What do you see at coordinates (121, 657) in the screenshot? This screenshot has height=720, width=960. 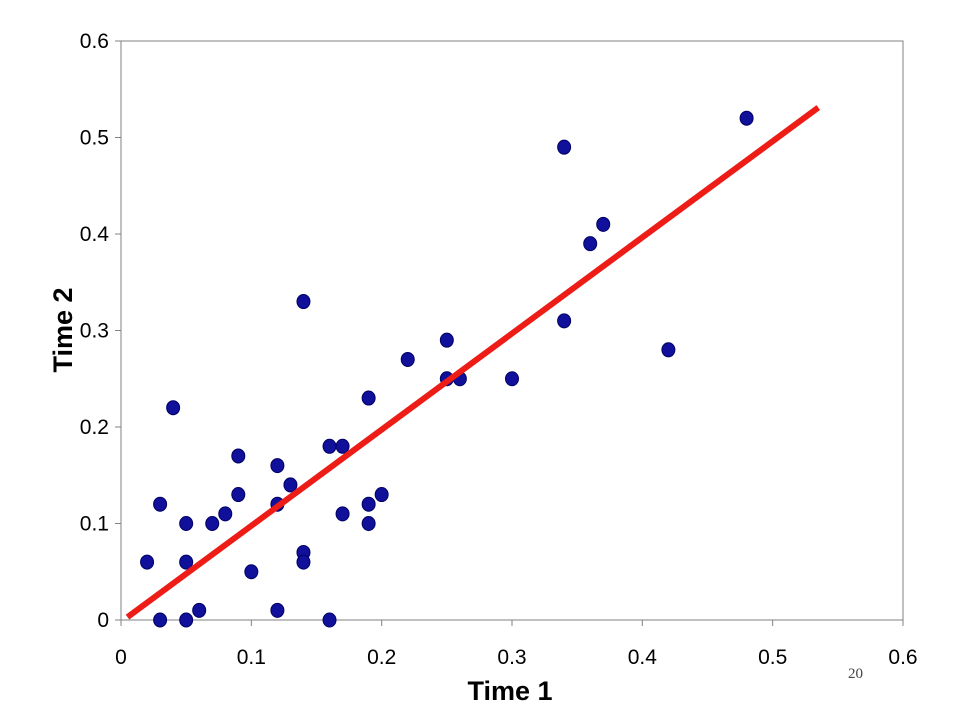 I see `x-tick-label: 0` at bounding box center [121, 657].